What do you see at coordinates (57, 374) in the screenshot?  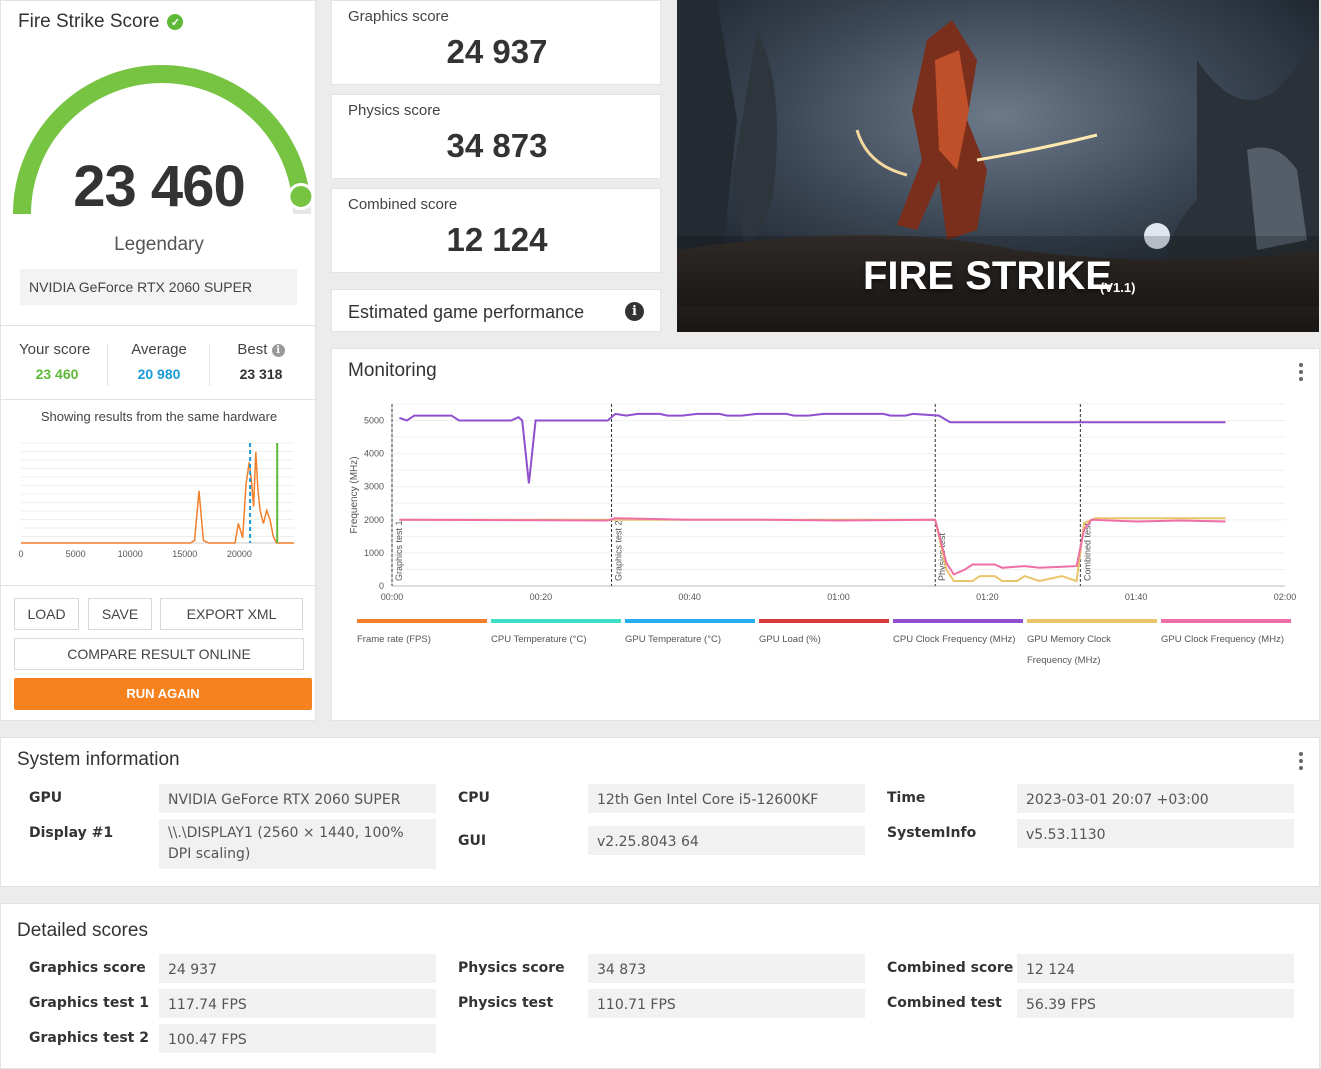 I see `your-score-value: 23 460` at bounding box center [57, 374].